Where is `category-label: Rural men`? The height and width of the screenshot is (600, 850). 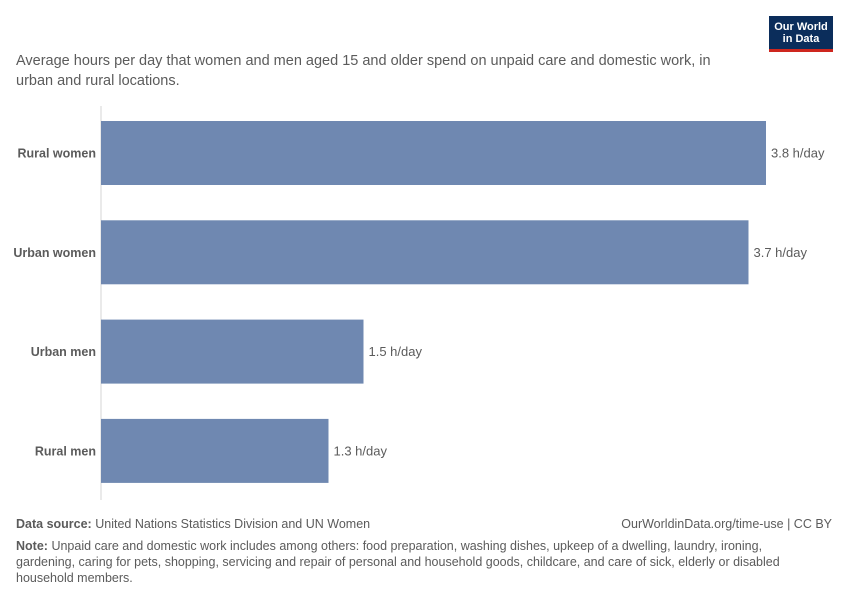
category-label: Rural men is located at coordinates (65, 451).